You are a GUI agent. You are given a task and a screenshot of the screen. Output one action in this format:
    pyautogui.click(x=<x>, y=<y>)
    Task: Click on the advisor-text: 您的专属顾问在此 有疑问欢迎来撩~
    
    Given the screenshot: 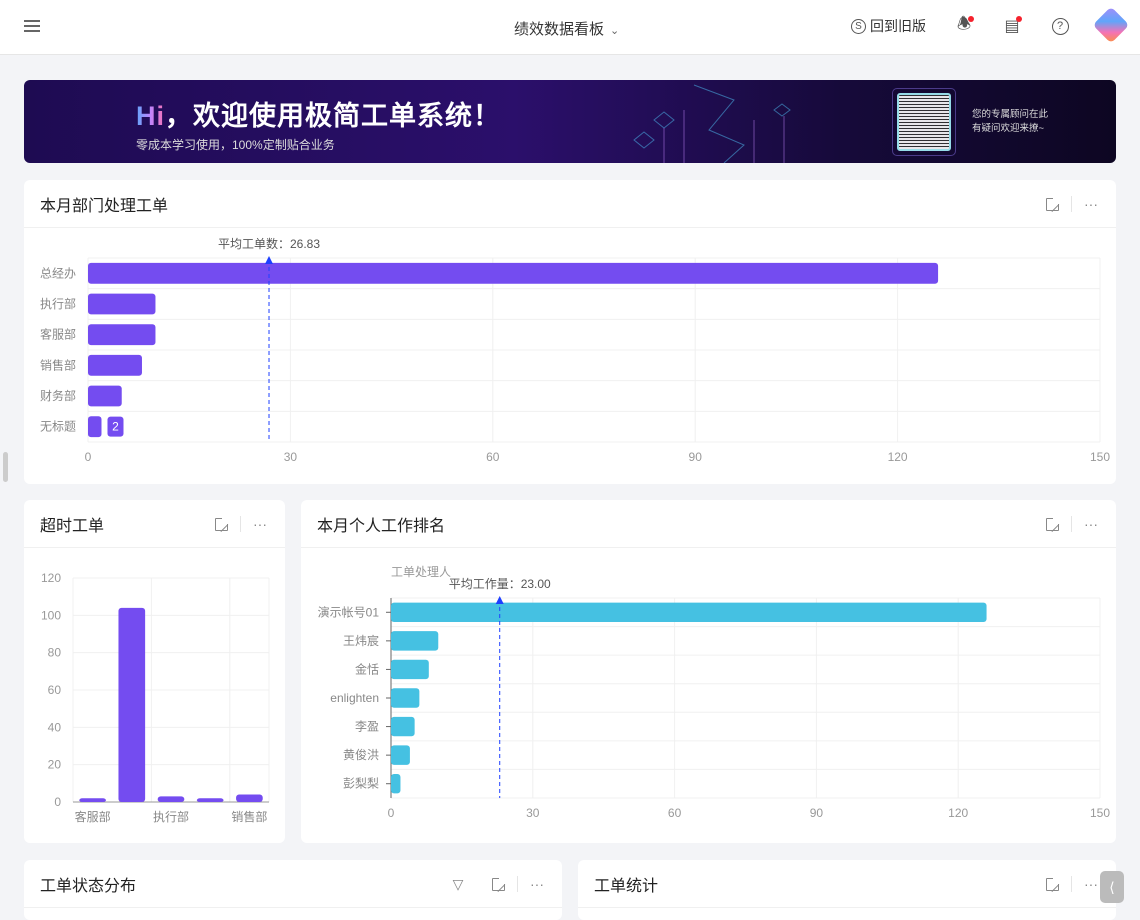 What is the action you would take?
    pyautogui.click(x=1010, y=121)
    